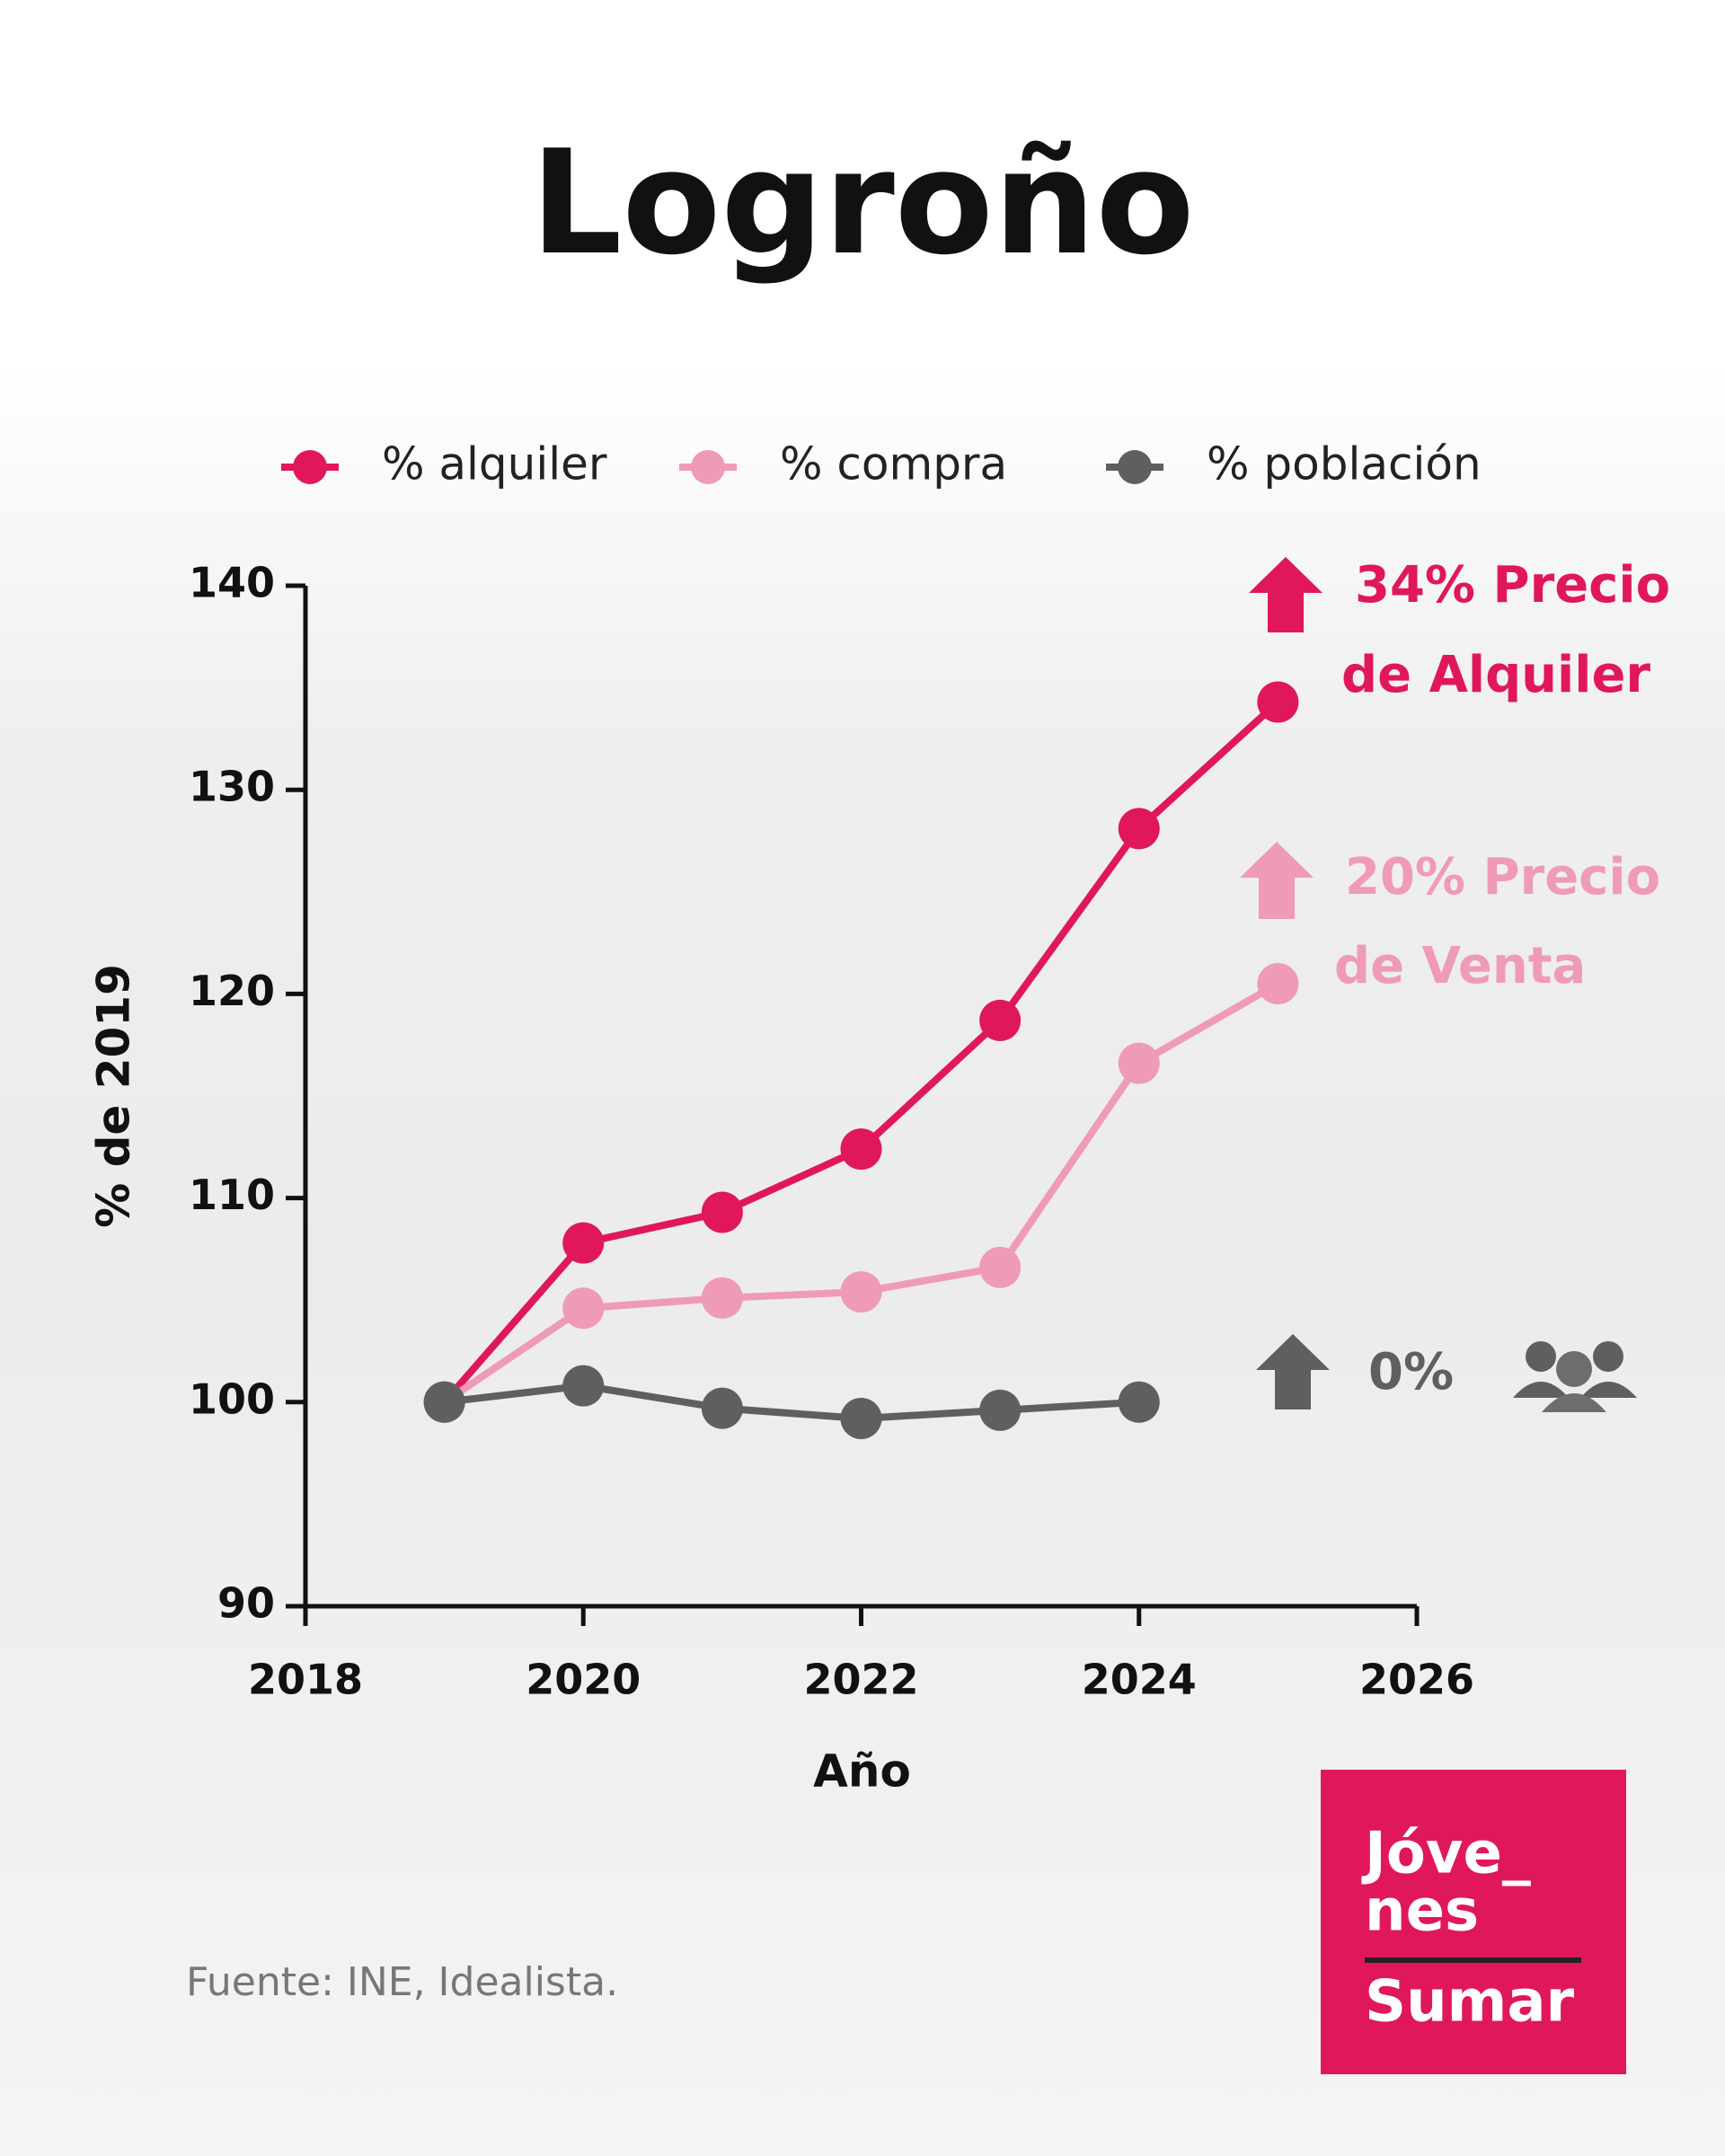 The image size is (1725, 2156). I want to click on source: Fuente: INE, Idealista., so click(402, 1982).